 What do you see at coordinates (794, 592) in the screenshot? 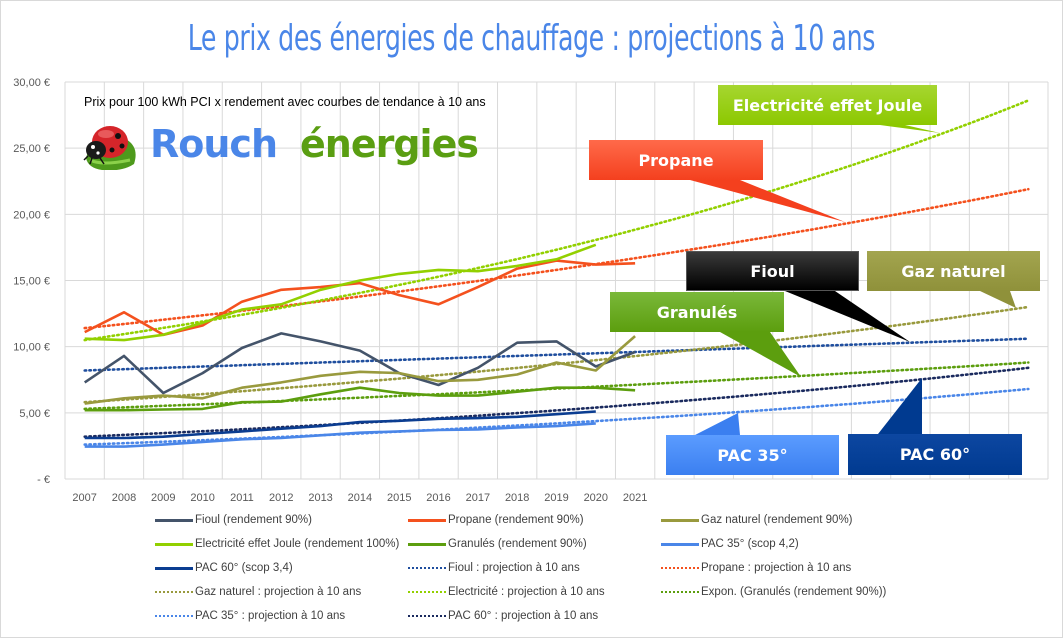
I see `legend-label: Expon. (Granulés (rendement 90%))` at bounding box center [794, 592].